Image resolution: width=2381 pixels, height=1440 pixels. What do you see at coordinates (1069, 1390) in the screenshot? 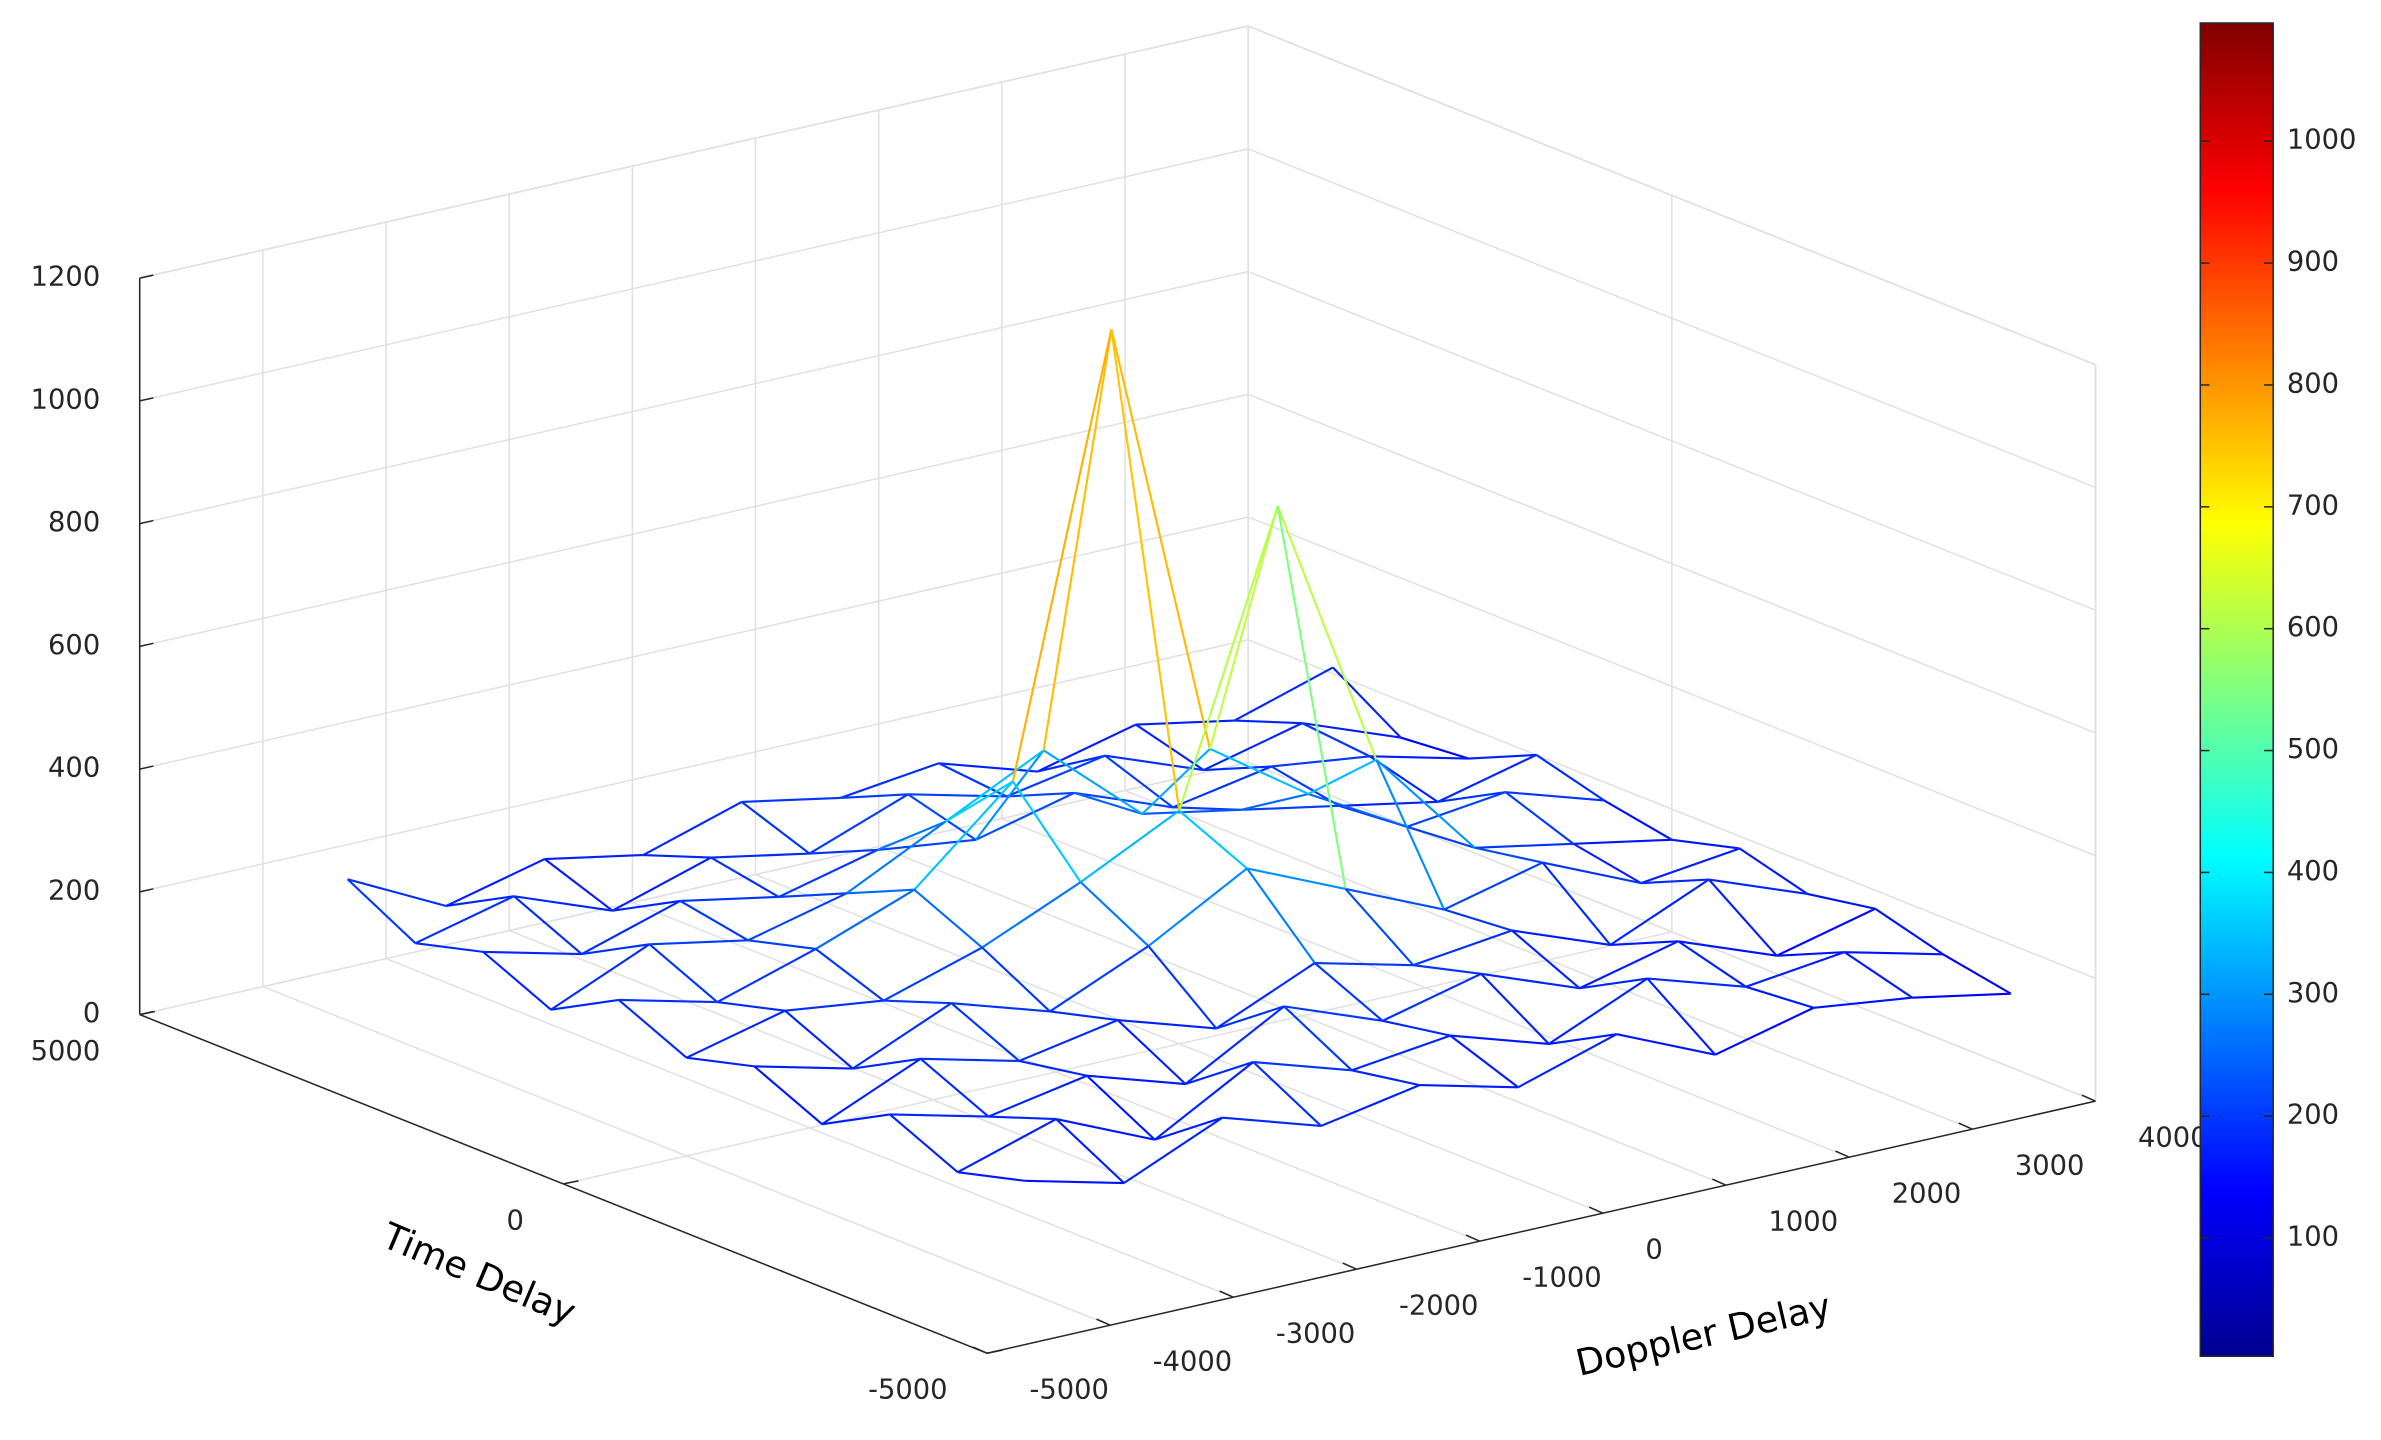
I see `x-tick-label: -5000` at bounding box center [1069, 1390].